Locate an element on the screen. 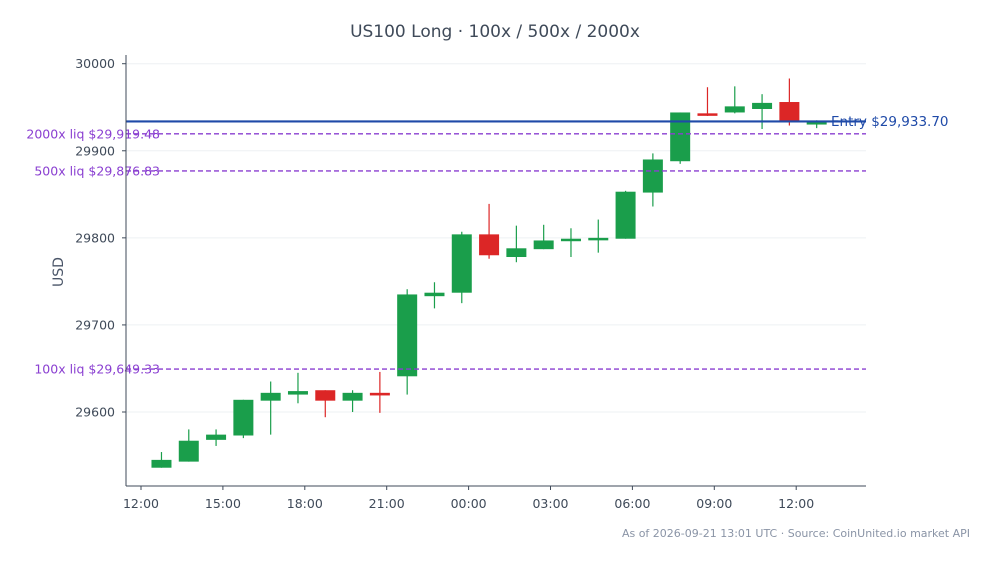 The height and width of the screenshot is (564, 994). y-tick-label: 29800 is located at coordinates (95, 237).